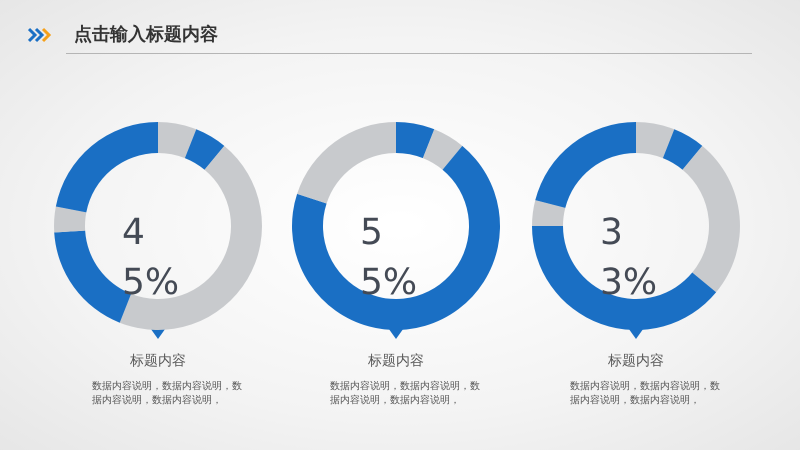 The width and height of the screenshot is (800, 450). Describe the element at coordinates (151, 258) in the screenshot. I see `text: 45%` at that location.